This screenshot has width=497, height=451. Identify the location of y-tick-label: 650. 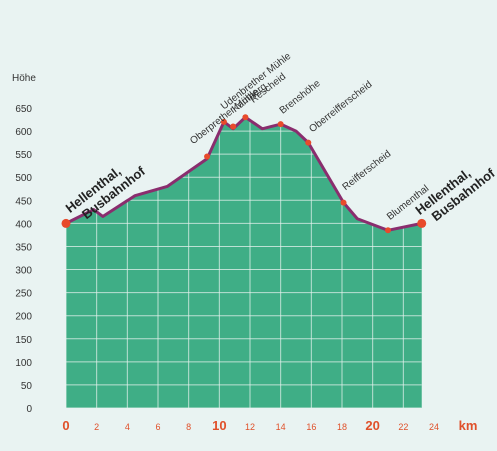
(23, 109).